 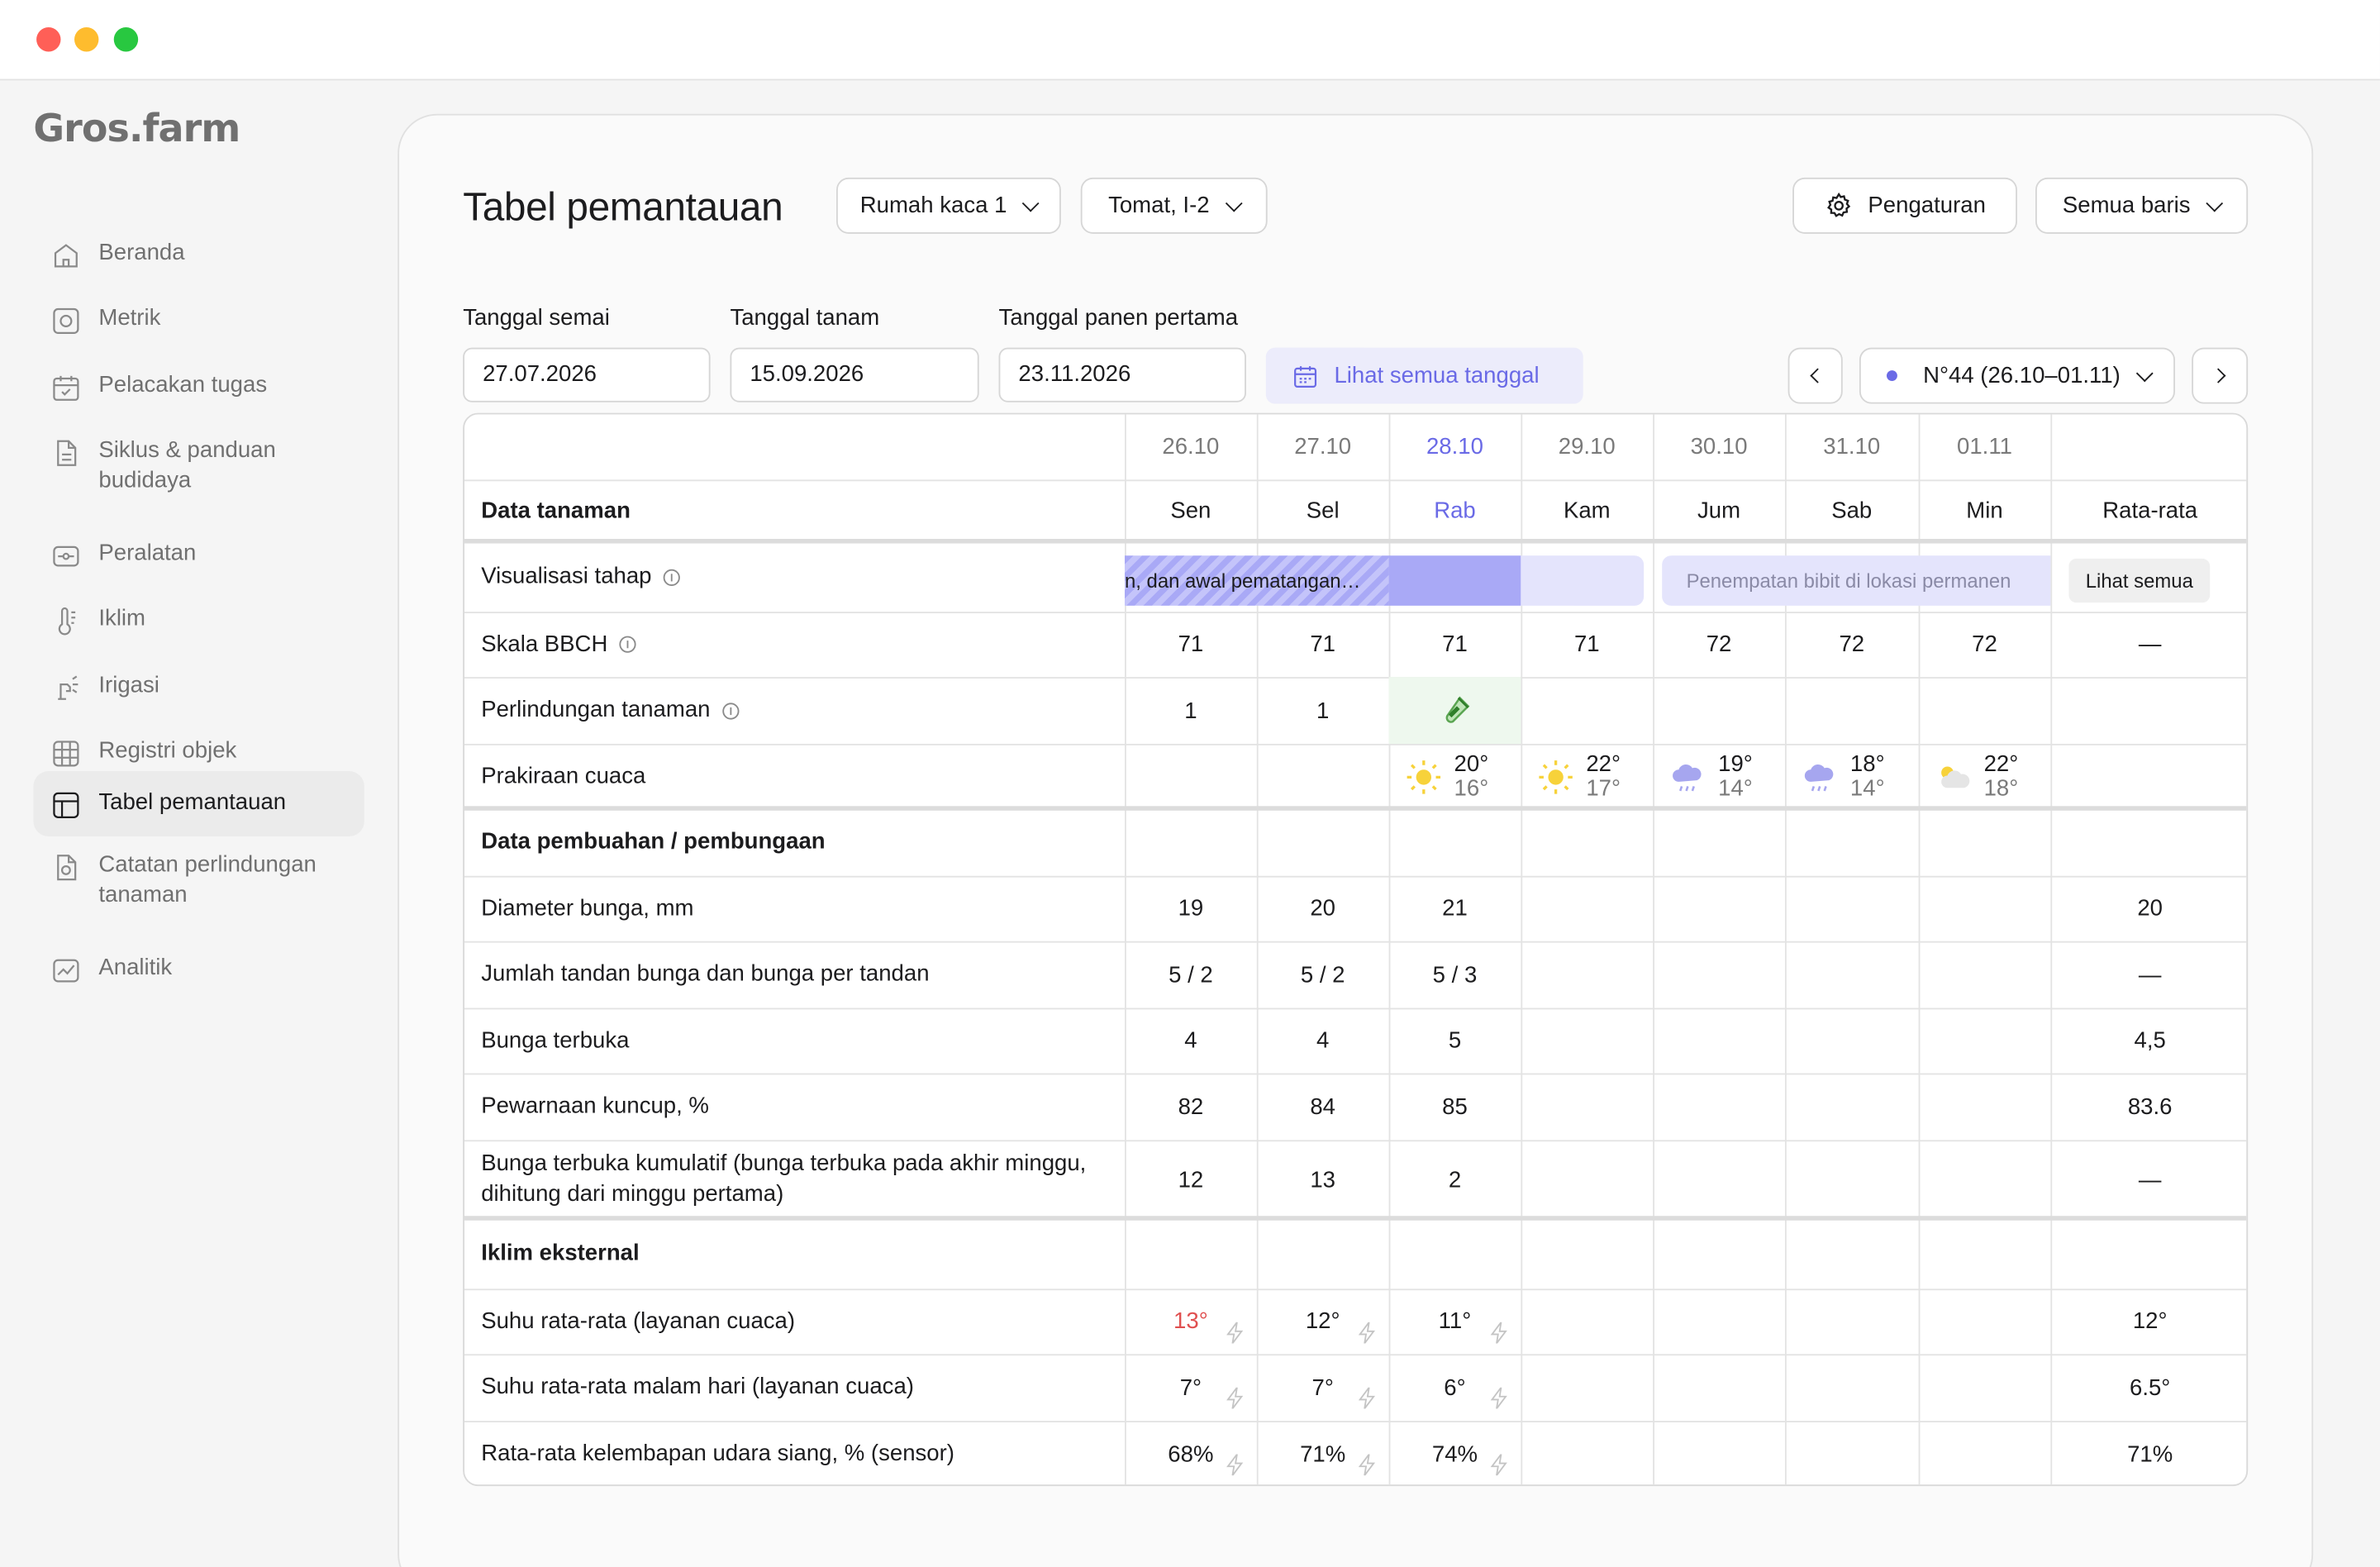 What do you see at coordinates (1455, 1321) in the screenshot?
I see `climate-cell: 11°` at bounding box center [1455, 1321].